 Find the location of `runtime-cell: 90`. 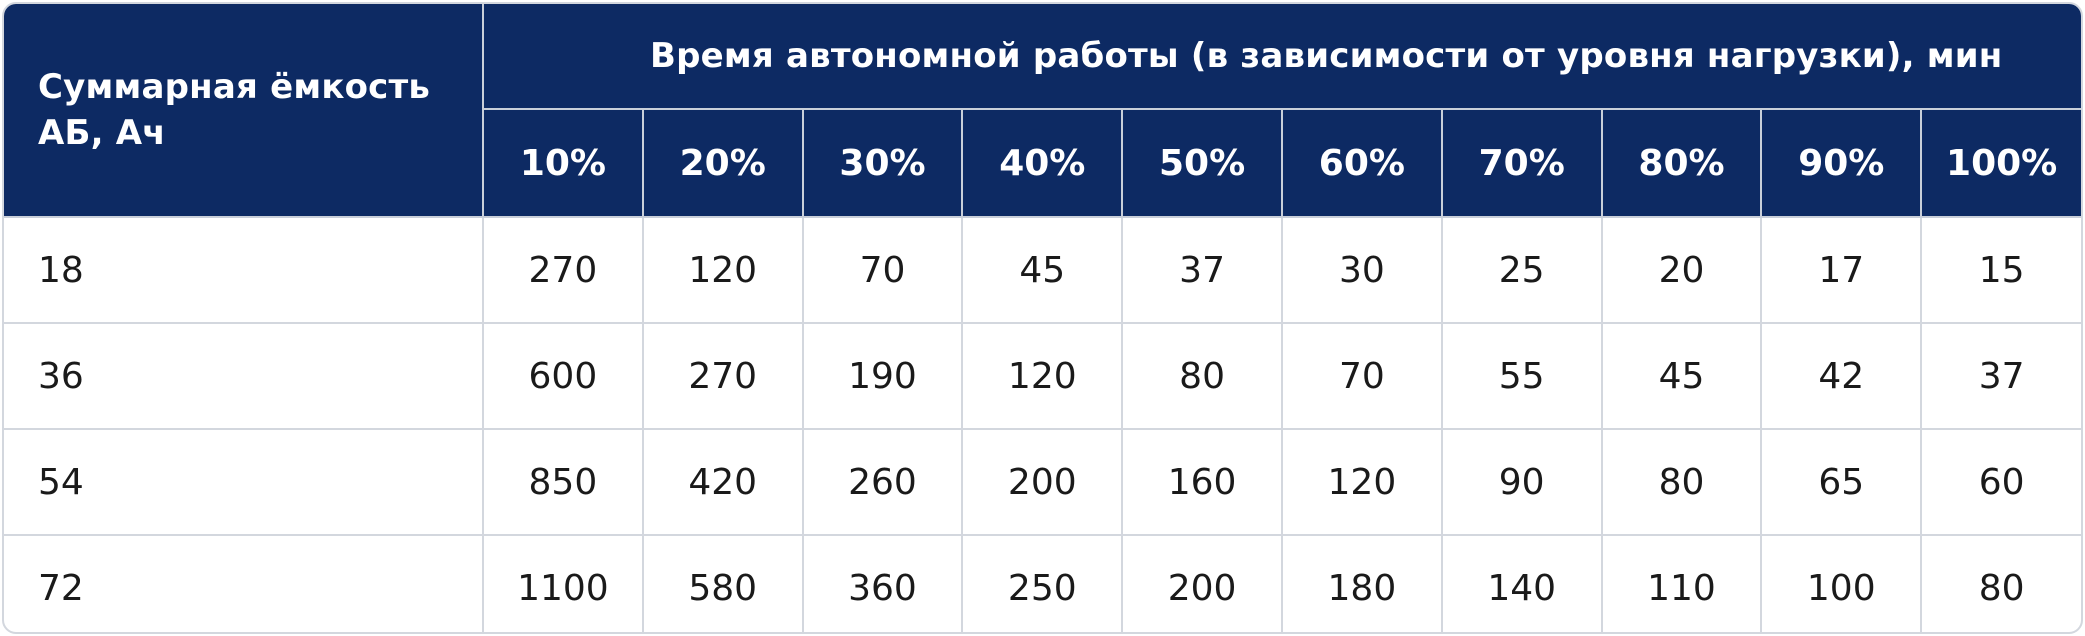

runtime-cell: 90 is located at coordinates (1521, 482).